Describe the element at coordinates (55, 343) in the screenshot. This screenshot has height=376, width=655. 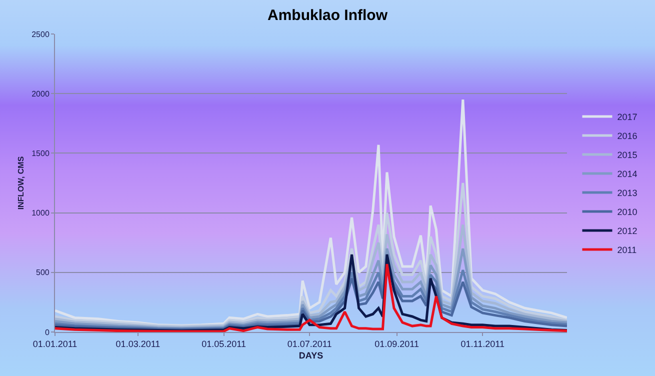
I see `x-tick-label: 01.01.2011` at that location.